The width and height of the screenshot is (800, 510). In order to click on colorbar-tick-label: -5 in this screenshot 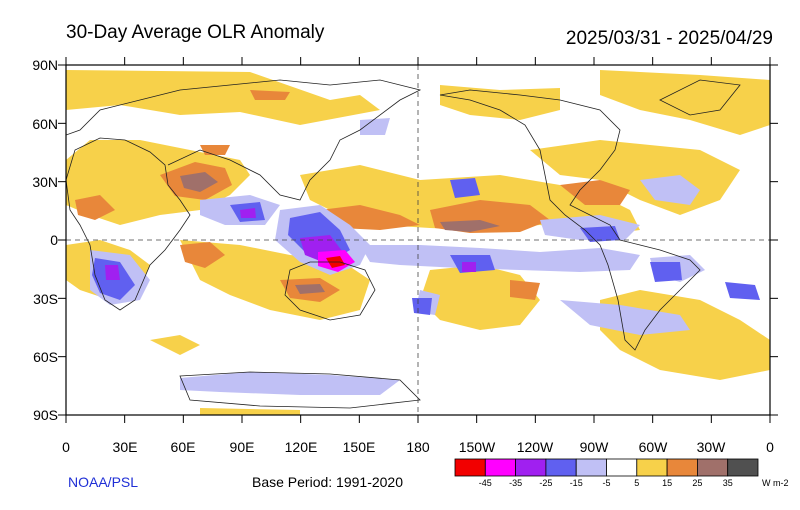, I will do `click(606, 483)`.